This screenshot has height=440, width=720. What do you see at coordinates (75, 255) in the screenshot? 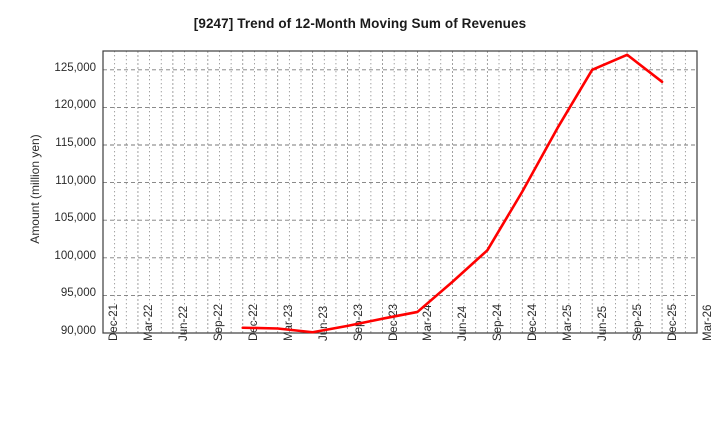
I see `y-axis-tick-label: 100,000` at bounding box center [75, 255].